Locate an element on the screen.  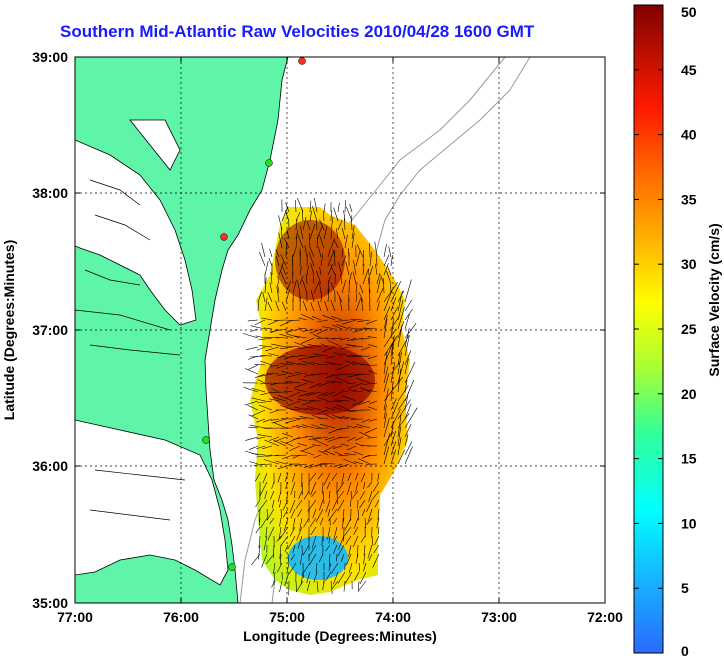
y-tick-label: 39:00 is located at coordinates (50, 57).